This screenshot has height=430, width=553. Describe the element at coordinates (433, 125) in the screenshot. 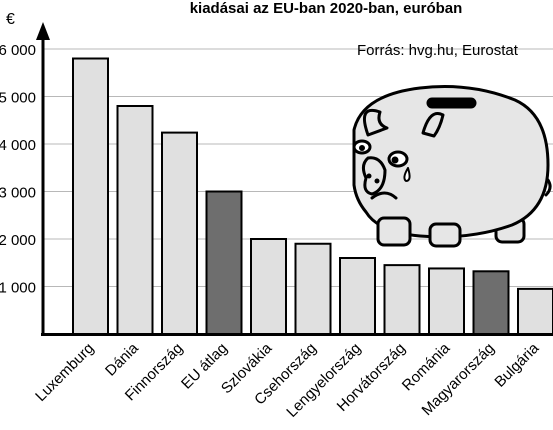

I see `pig-ear-right` at that location.